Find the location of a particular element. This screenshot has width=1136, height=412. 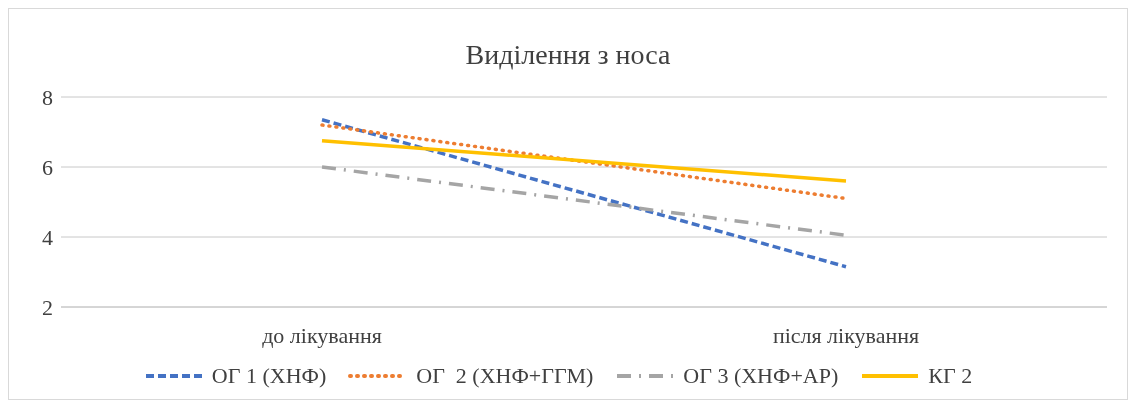

y-tick-label: 8 is located at coordinates (47, 97).